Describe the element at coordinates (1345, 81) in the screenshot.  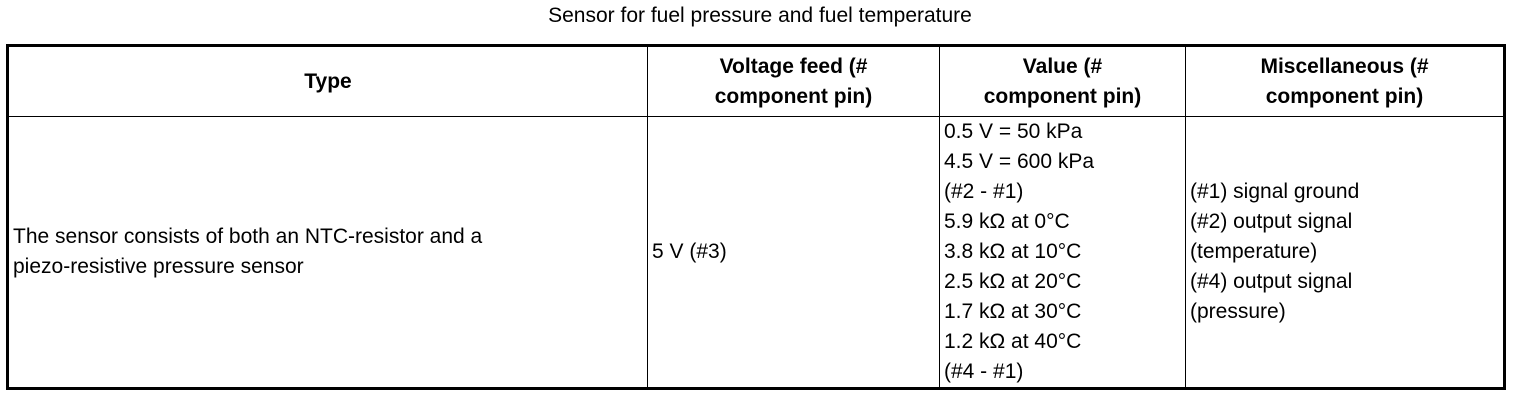
I see `header-miscellaneous: Miscellaneous (# component pin)` at that location.